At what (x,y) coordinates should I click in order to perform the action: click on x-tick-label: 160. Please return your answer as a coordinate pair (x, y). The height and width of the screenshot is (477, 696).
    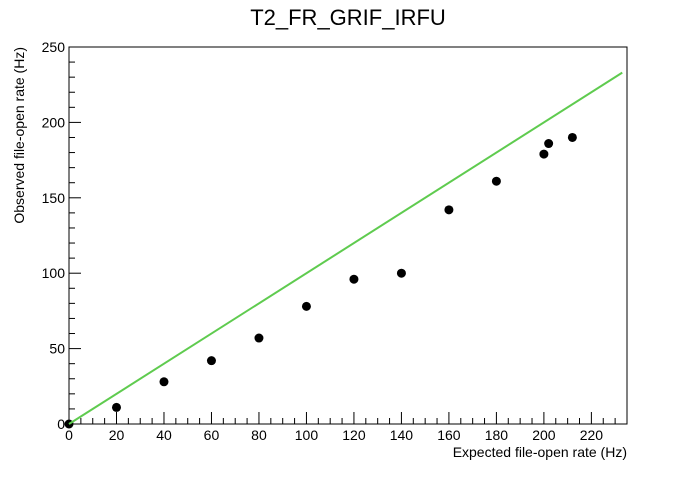
    Looking at the image, I should click on (449, 435).